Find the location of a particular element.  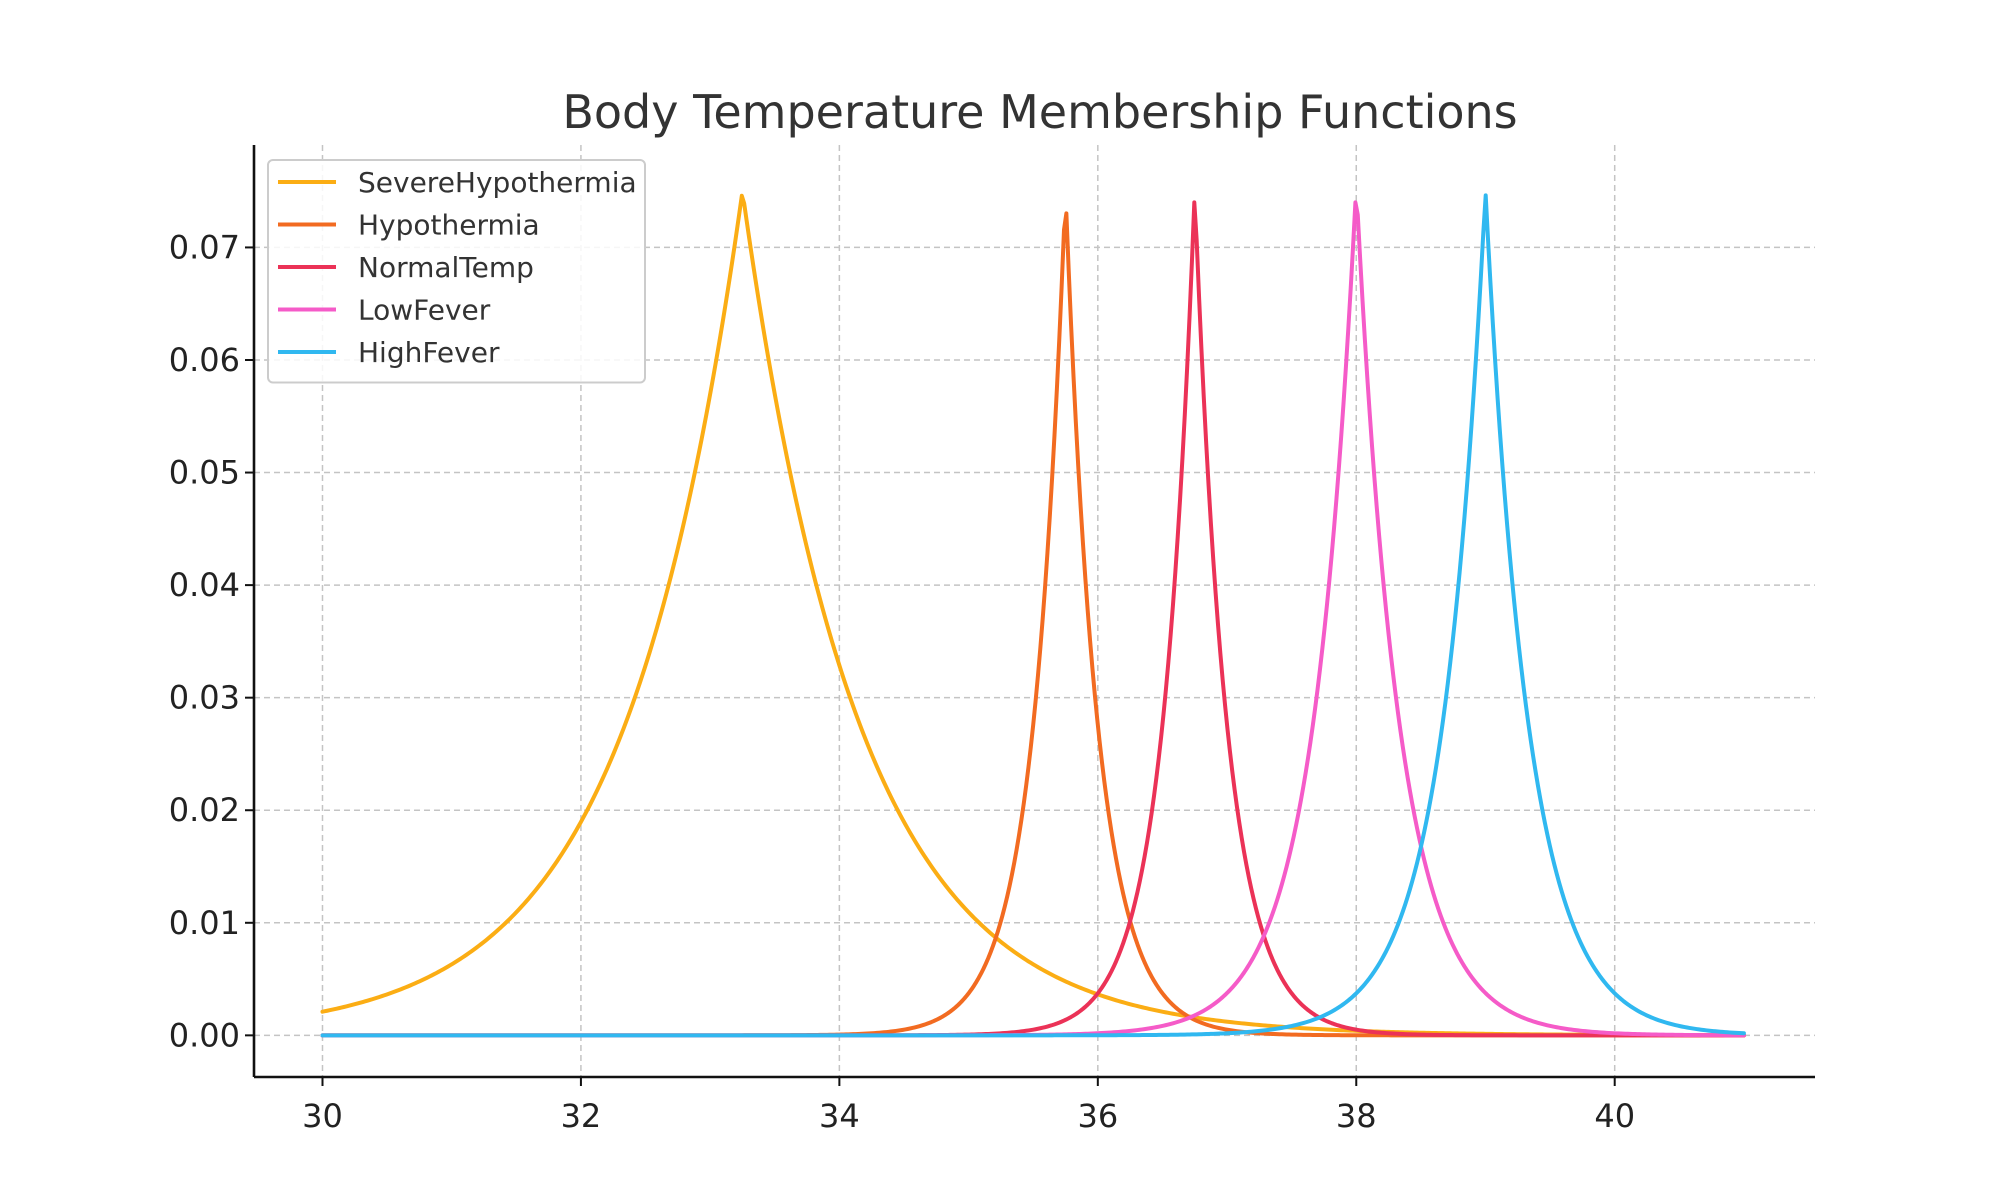

x-tick-label: 38 is located at coordinates (1356, 1116).